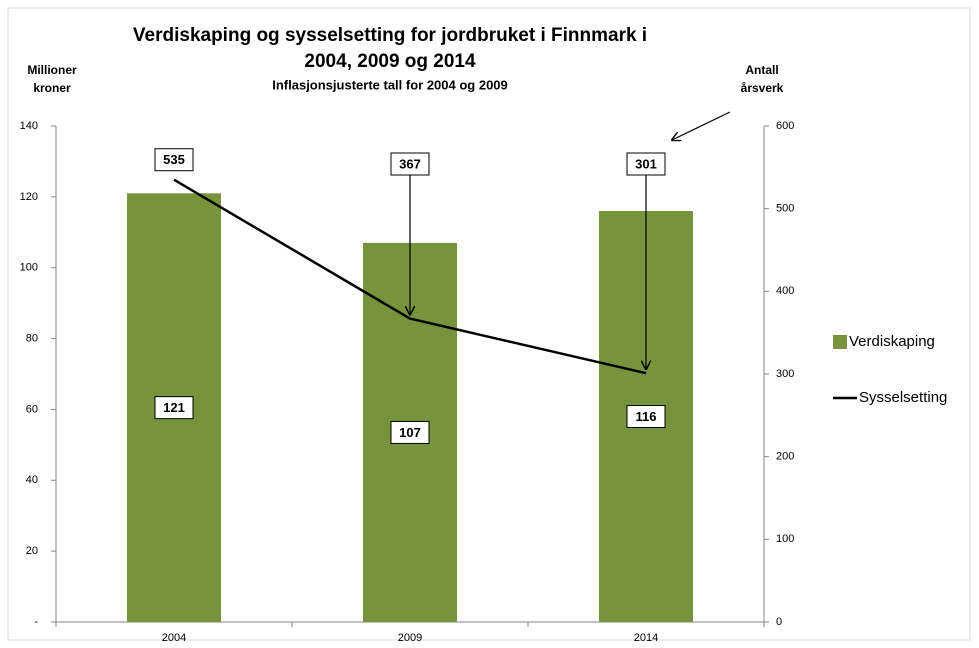  What do you see at coordinates (410, 276) in the screenshot?
I see `line` at bounding box center [410, 276].